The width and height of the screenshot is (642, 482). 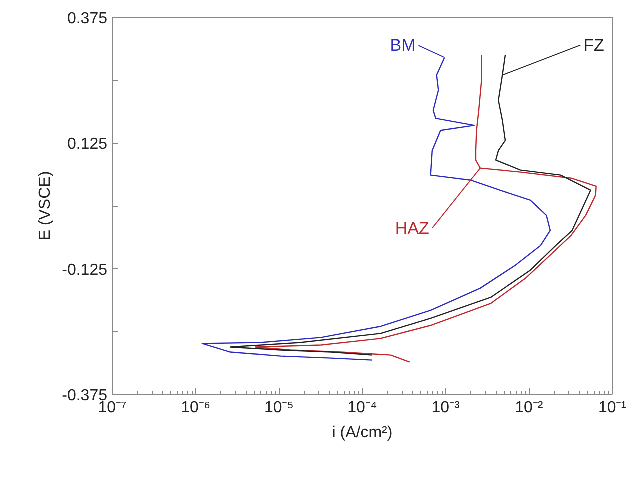 What do you see at coordinates (412, 228) in the screenshot?
I see `annotation: HAZ` at bounding box center [412, 228].